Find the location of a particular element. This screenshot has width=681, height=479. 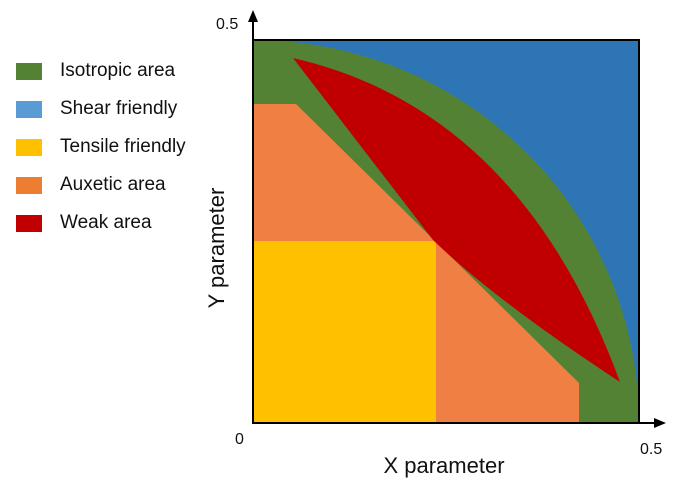

legend-label: Tensile friendly is located at coordinates (123, 146).